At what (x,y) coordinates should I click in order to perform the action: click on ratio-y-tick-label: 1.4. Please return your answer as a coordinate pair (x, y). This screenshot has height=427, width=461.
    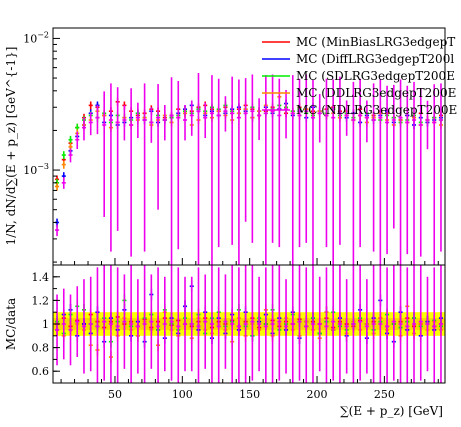
    Looking at the image, I should click on (41, 277).